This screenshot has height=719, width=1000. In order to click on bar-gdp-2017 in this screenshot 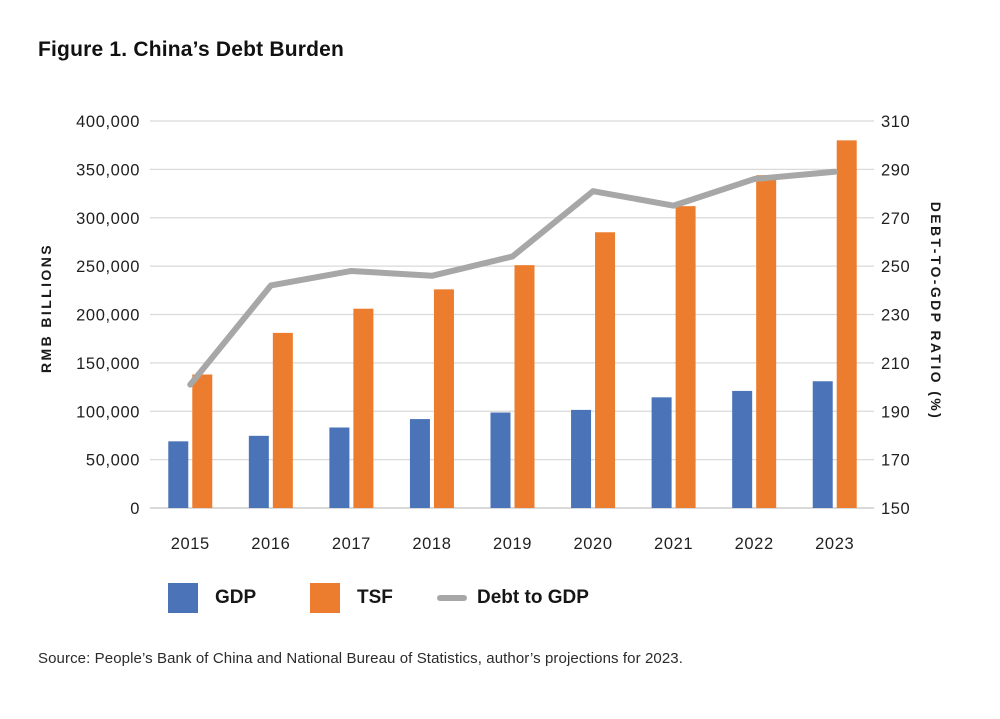, I will do `click(339, 467)`.